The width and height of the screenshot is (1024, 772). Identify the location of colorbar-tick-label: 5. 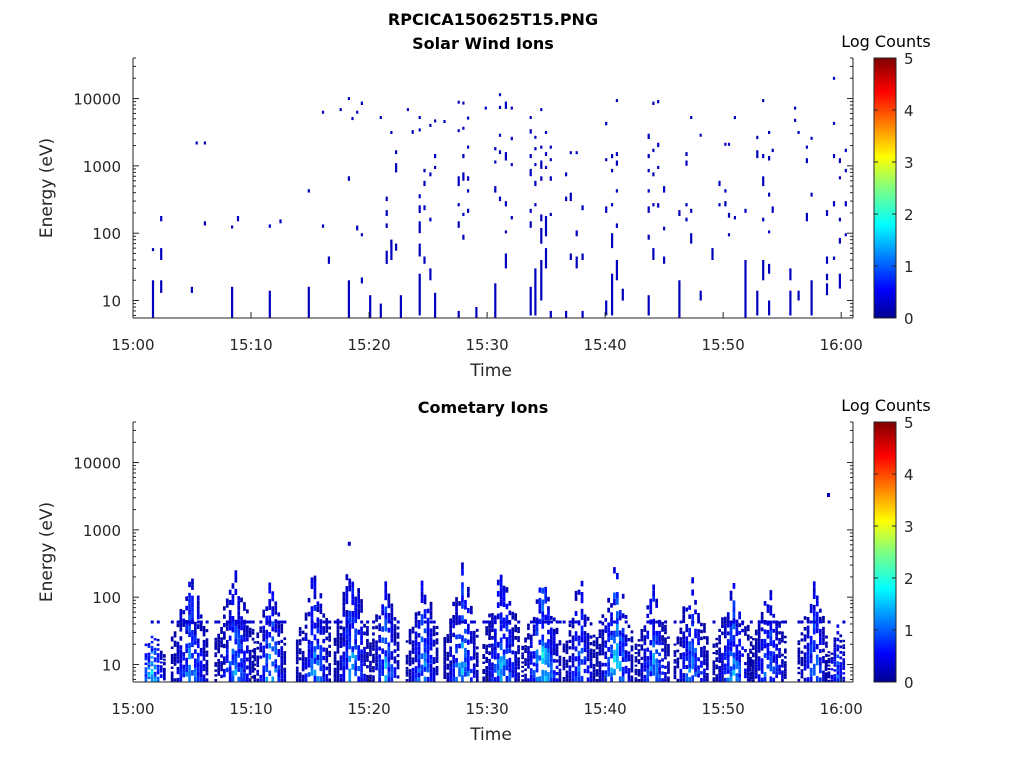
(909, 423).